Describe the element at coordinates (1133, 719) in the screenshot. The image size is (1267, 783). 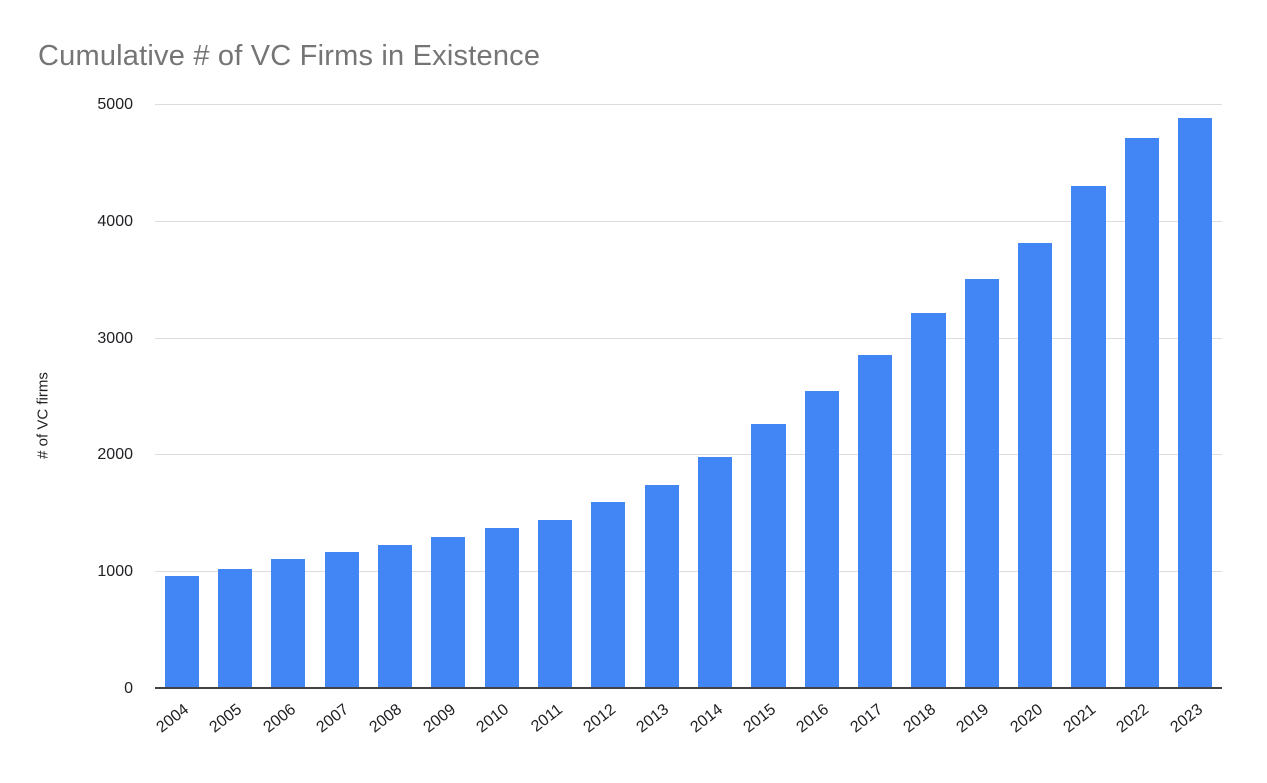
I see `x-tick-label: 2022` at that location.